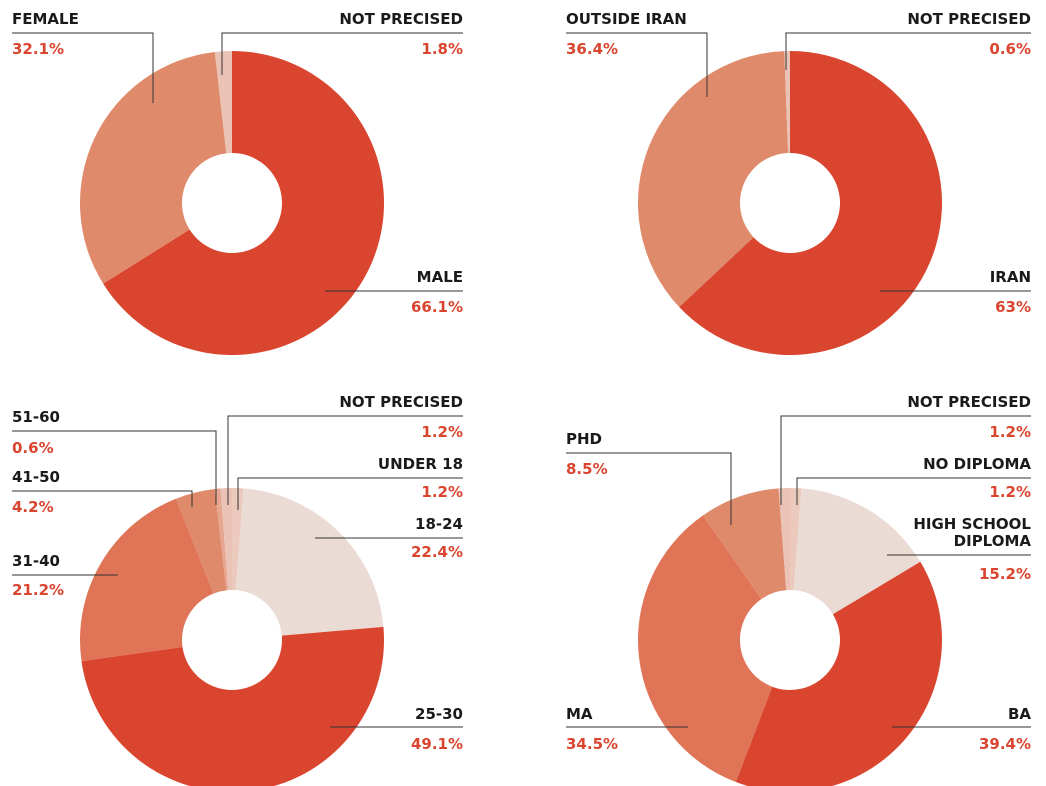 The width and height of the screenshot is (1046, 786). What do you see at coordinates (587, 469) in the screenshot?
I see `value-label: 8.5%` at bounding box center [587, 469].